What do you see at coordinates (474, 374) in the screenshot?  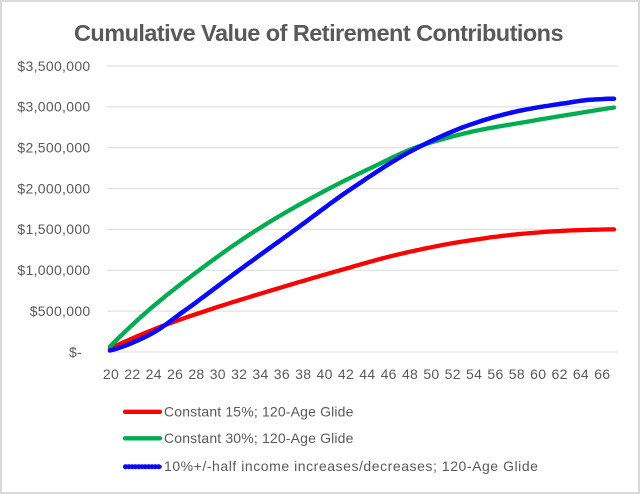 I see `svg-text: 54` at bounding box center [474, 374].